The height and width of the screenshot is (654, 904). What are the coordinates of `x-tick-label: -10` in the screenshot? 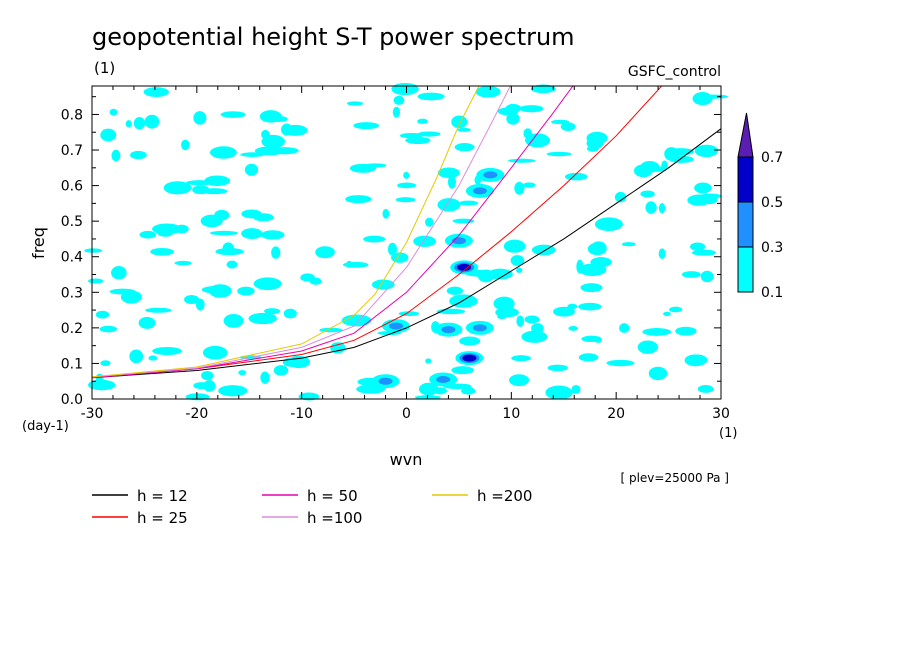 It's located at (301, 414).